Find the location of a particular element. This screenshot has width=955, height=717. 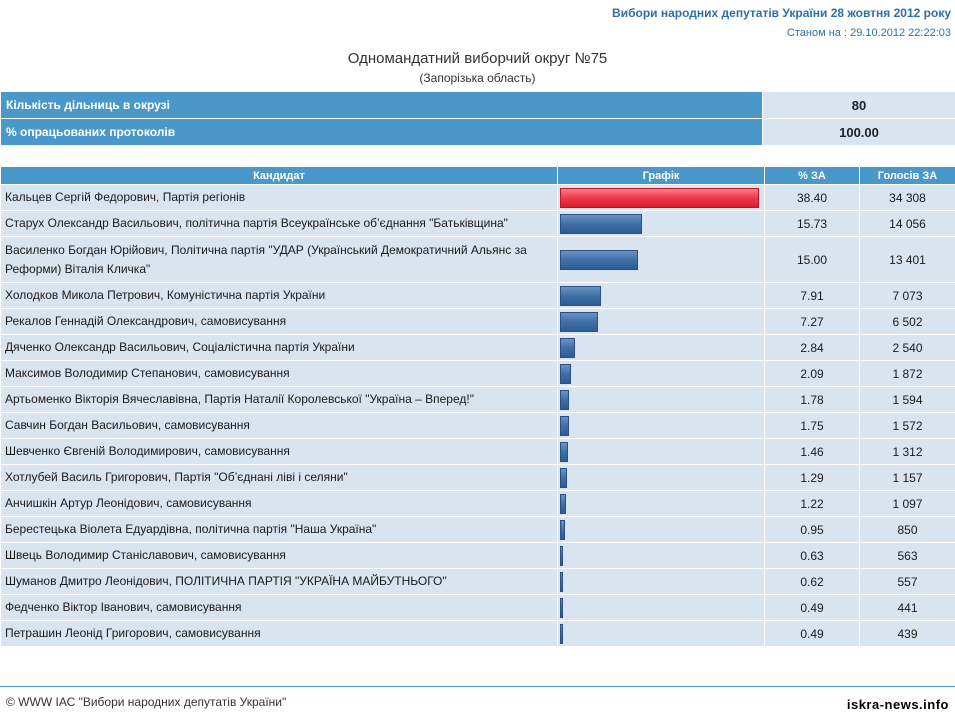

percent-cell: 2.84 is located at coordinates (812, 348).